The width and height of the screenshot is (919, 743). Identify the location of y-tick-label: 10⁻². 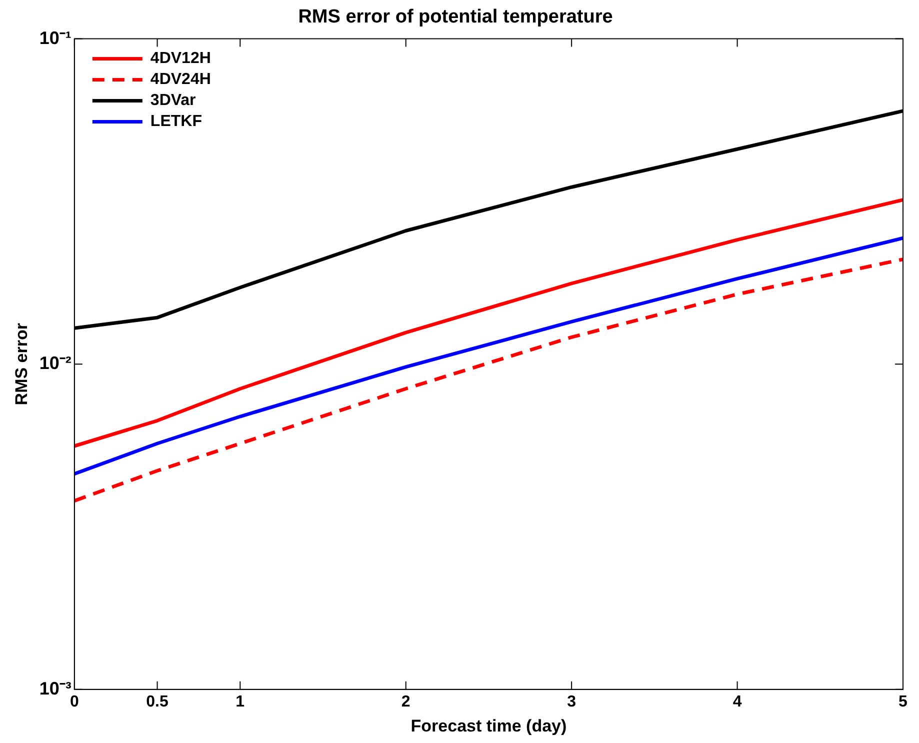
(55, 363).